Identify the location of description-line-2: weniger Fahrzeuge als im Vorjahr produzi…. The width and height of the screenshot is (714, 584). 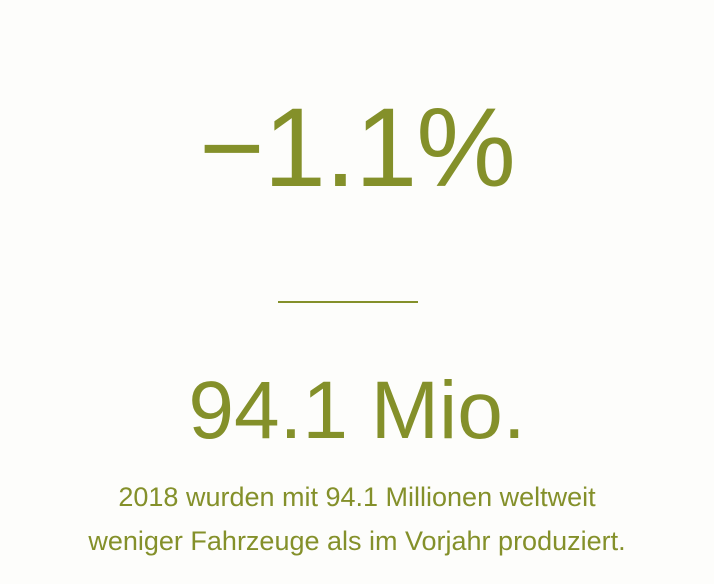
(357, 541).